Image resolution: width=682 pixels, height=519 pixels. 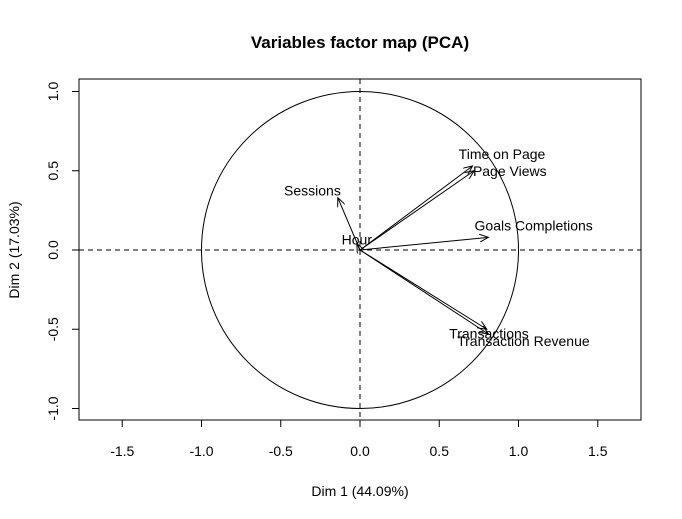 I want to click on arrow-hour, so click(x=358, y=247).